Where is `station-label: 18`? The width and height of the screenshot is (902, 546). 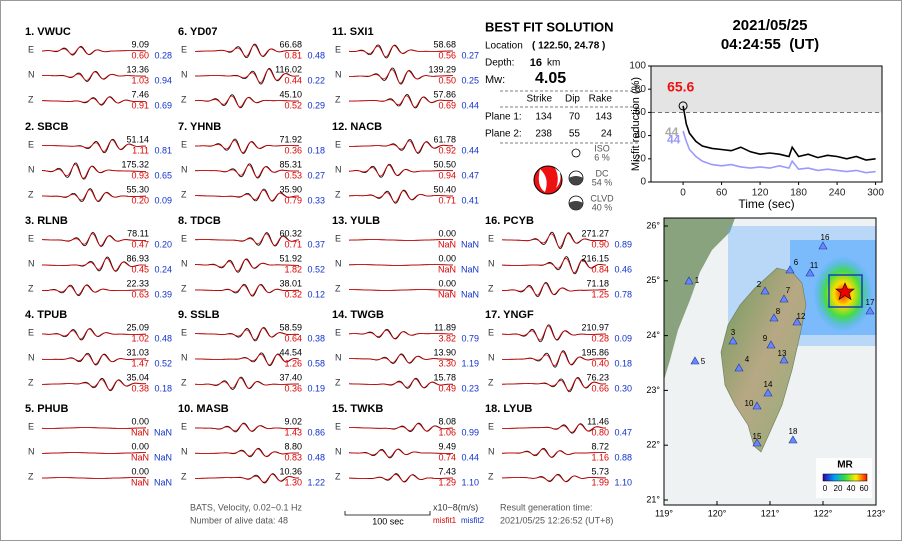 station-label: 18 is located at coordinates (793, 431).